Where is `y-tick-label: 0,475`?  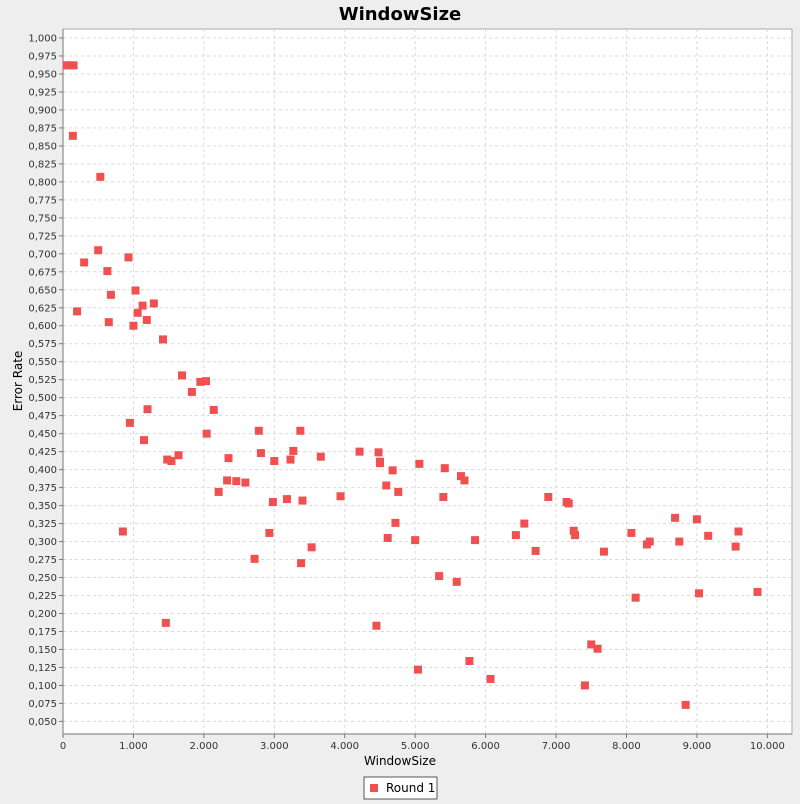 y-tick-label: 0,475 is located at coordinates (42, 416).